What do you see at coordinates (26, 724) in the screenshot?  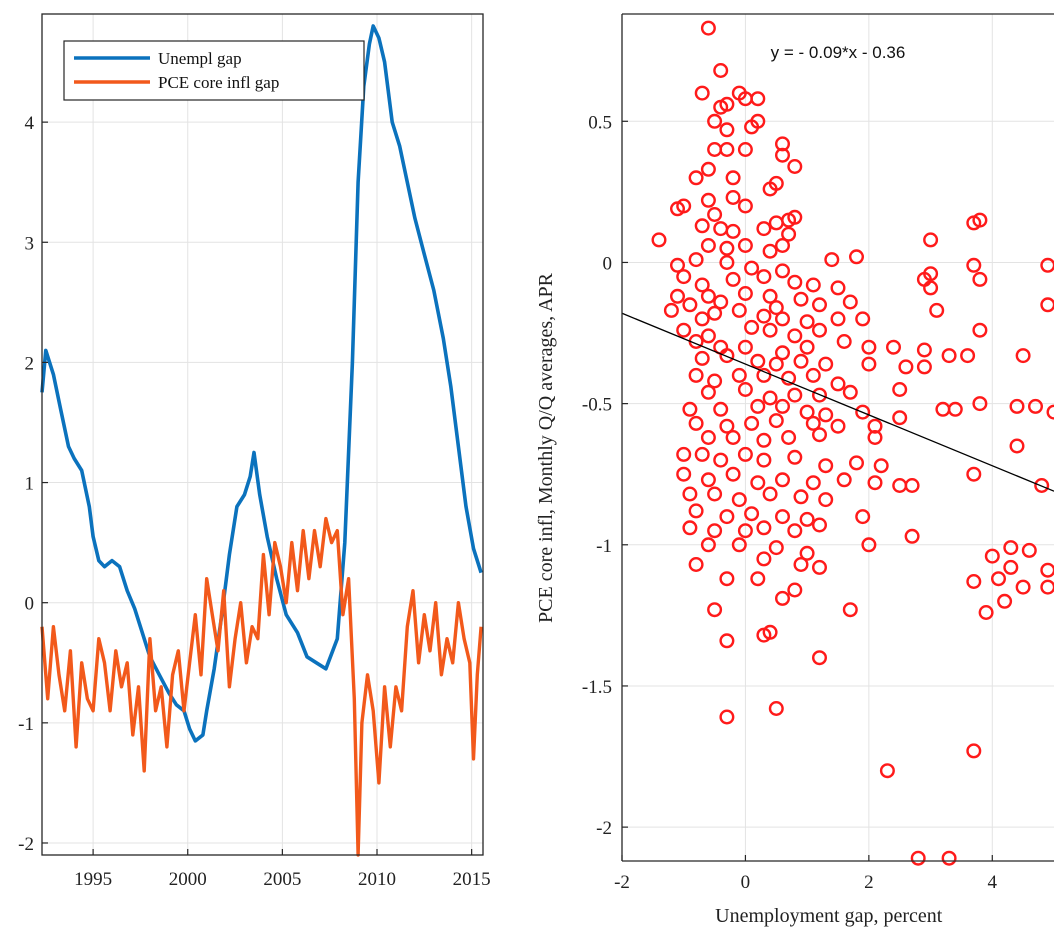 I see `y-tick-label: -1` at bounding box center [26, 724].